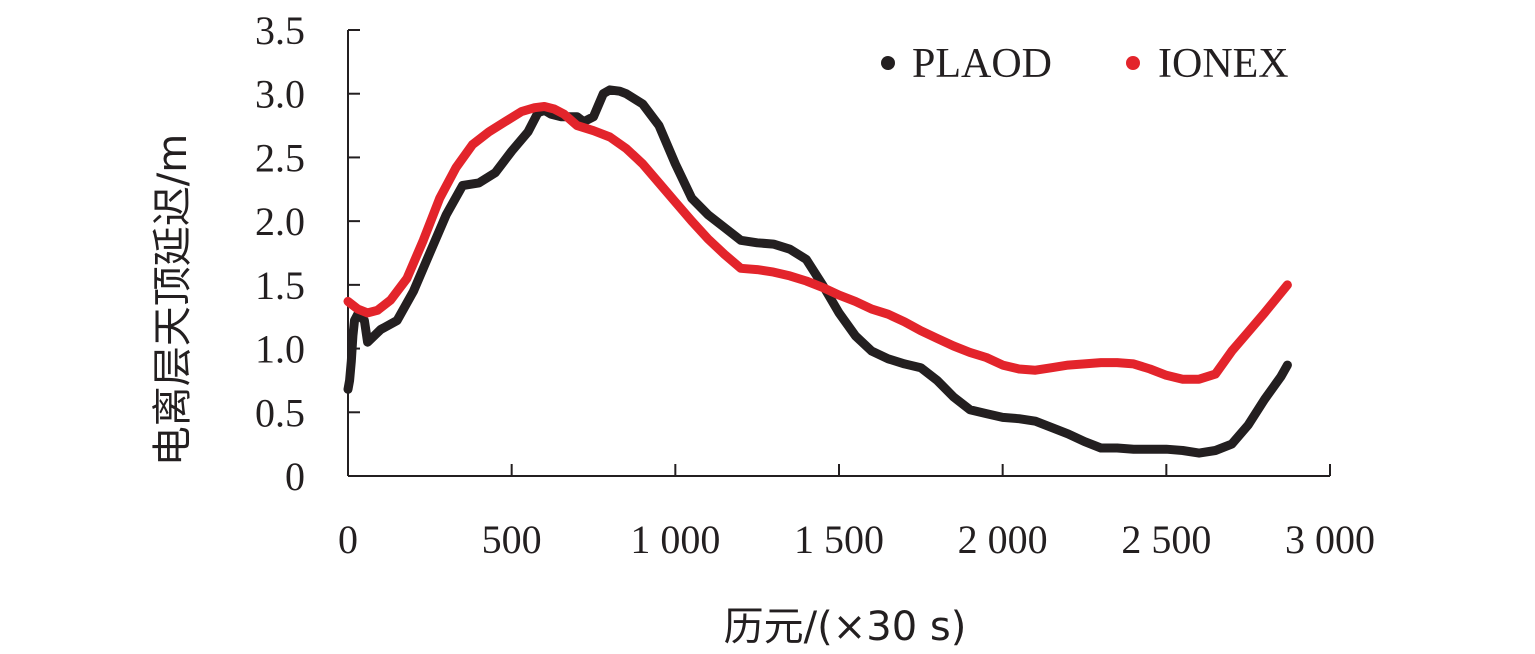  What do you see at coordinates (280, 412) in the screenshot?
I see `y-tick-label: 0.5` at bounding box center [280, 412].